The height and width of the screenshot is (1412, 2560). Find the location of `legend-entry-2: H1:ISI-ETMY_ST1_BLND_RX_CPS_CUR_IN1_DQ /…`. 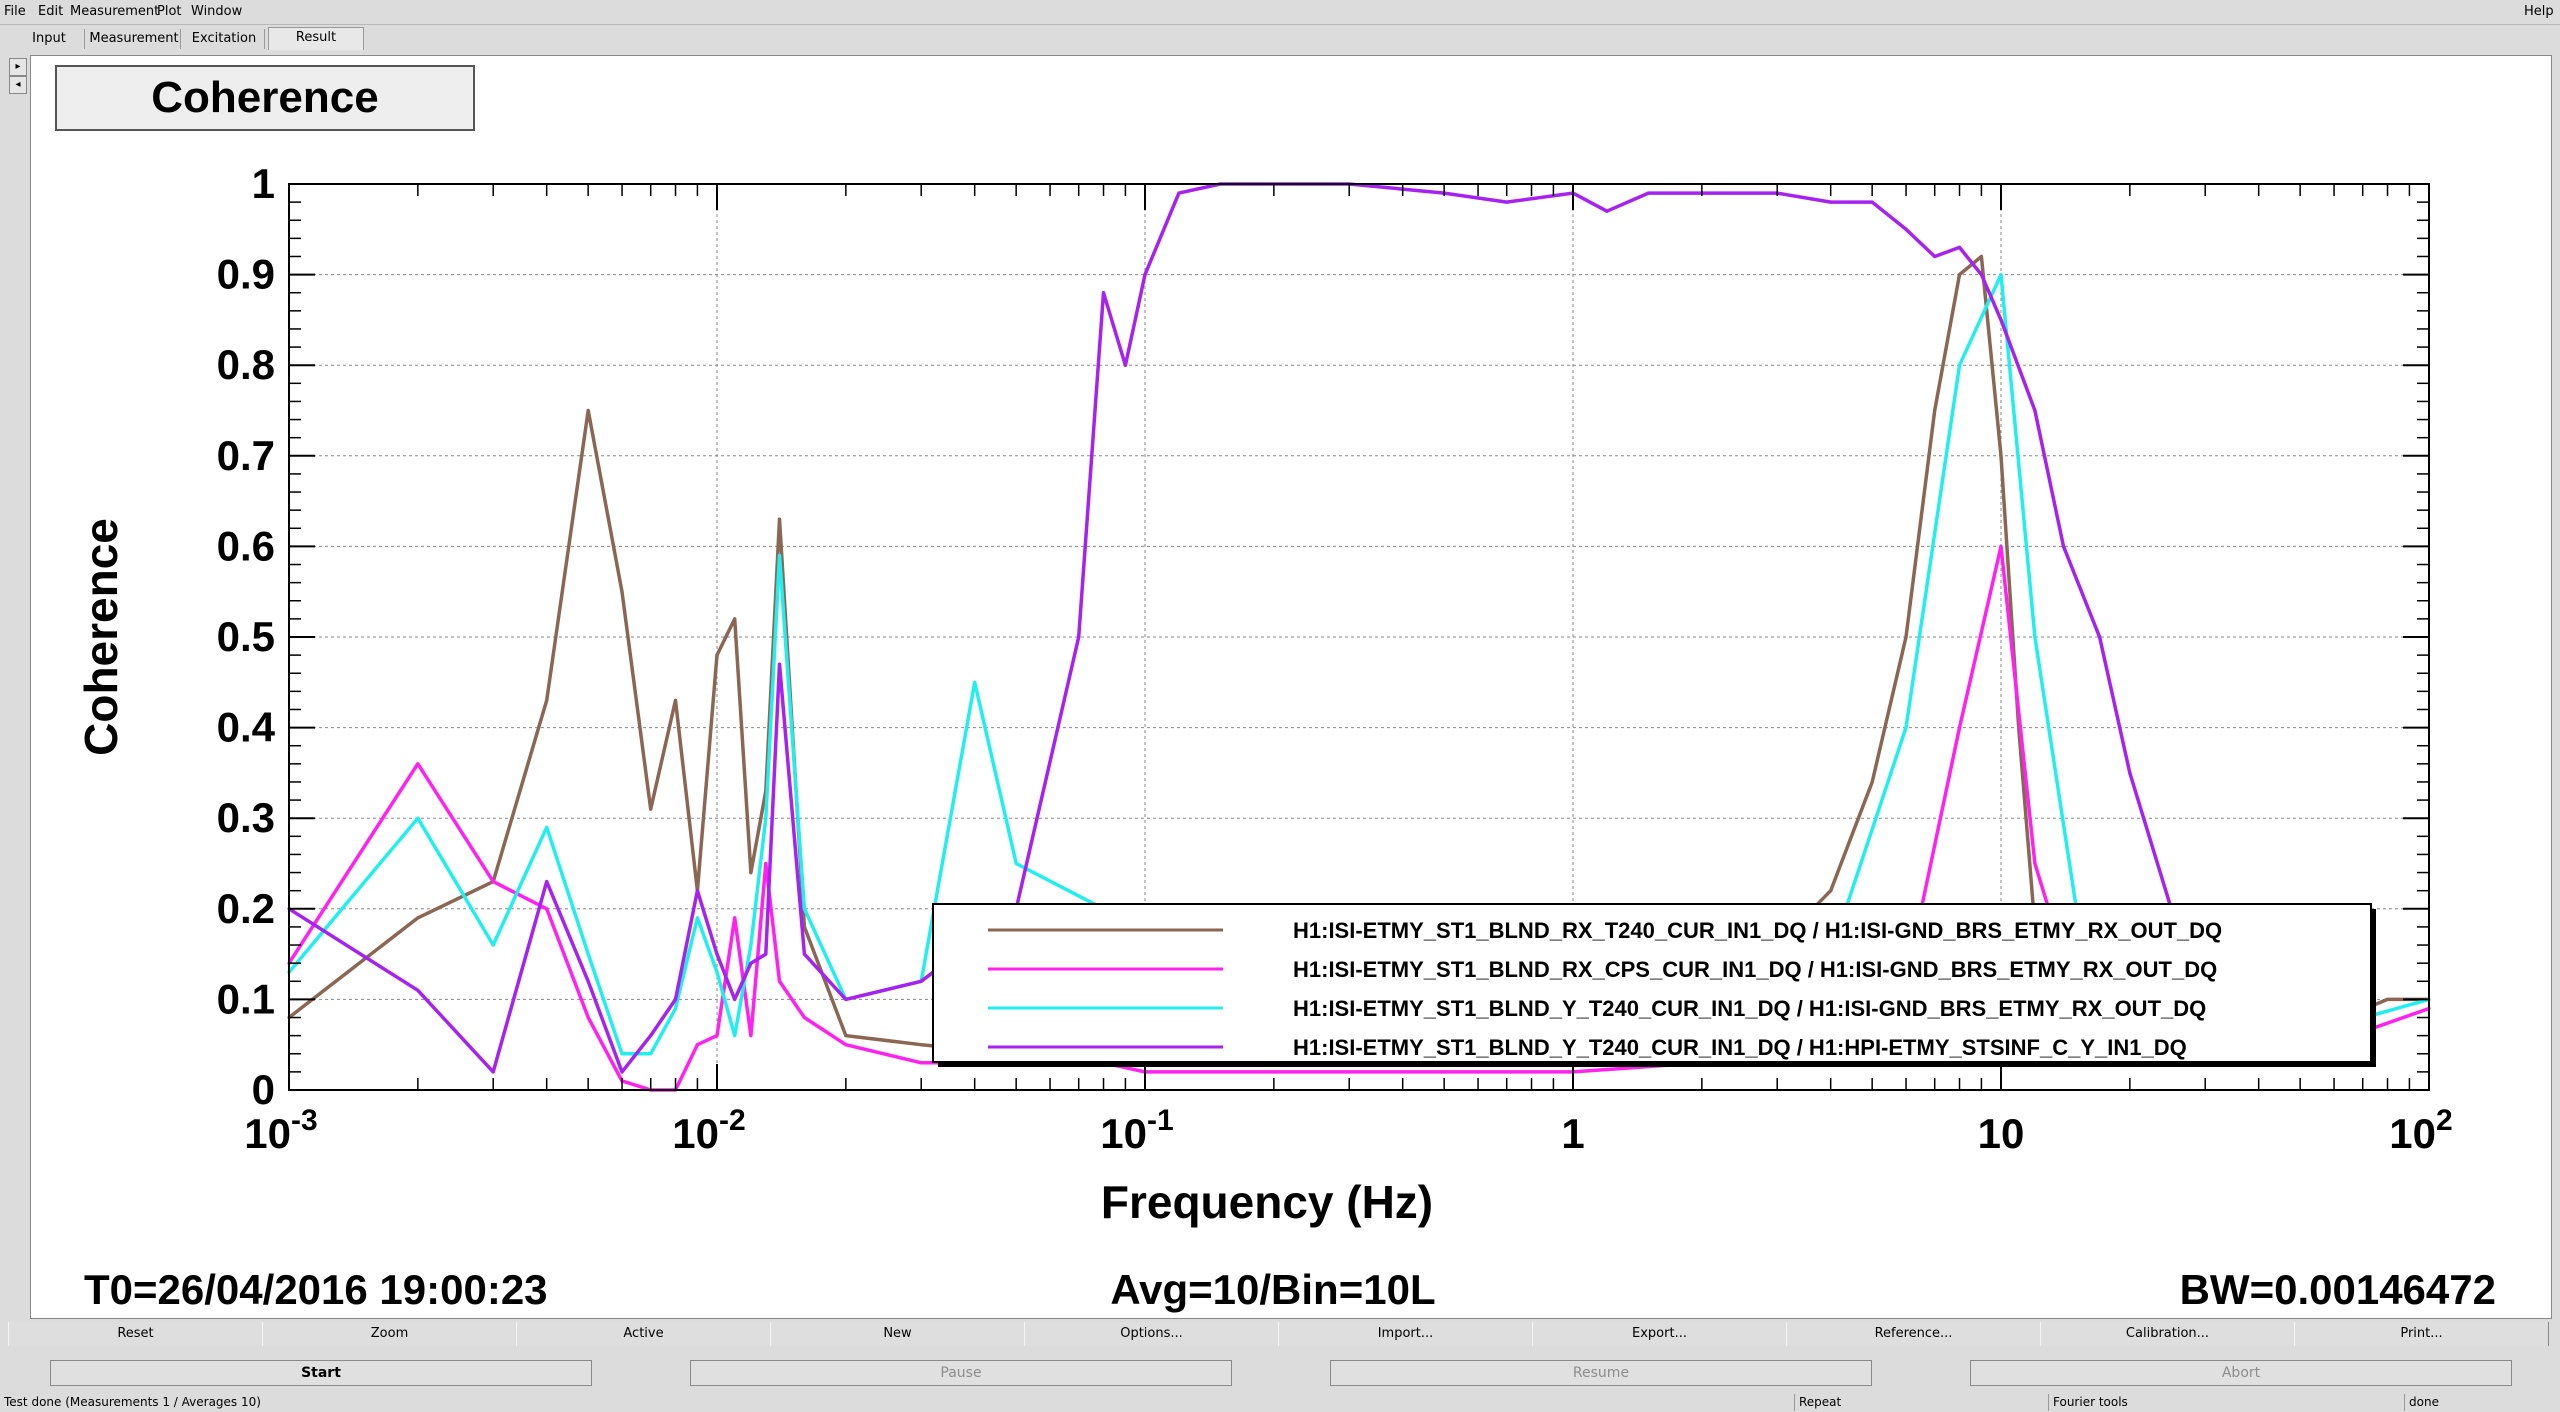

legend-entry-2: H1:ISI-ETMY_ST1_BLND_RX_CPS_CUR_IN1_DQ /… is located at coordinates (1755, 969).